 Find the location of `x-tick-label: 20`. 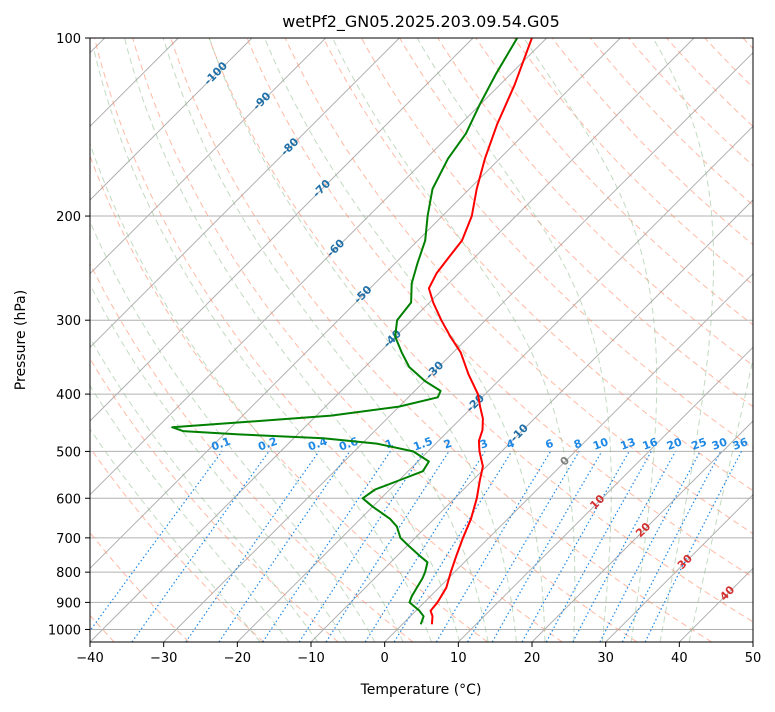

x-tick-label: 20 is located at coordinates (532, 658).